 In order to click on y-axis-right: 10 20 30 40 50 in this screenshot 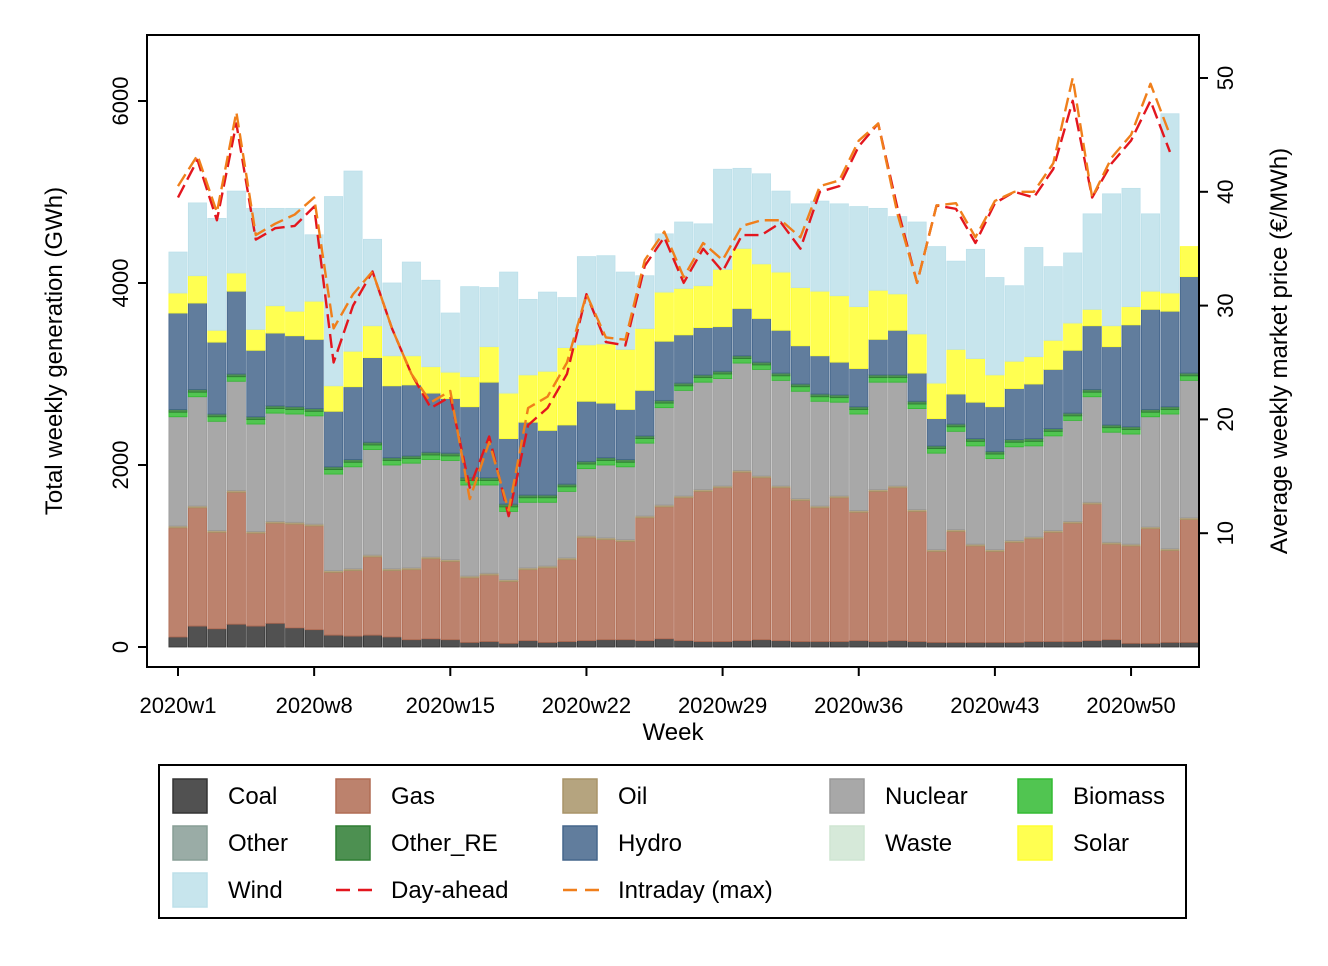, I will do `click(1218, 305)`.